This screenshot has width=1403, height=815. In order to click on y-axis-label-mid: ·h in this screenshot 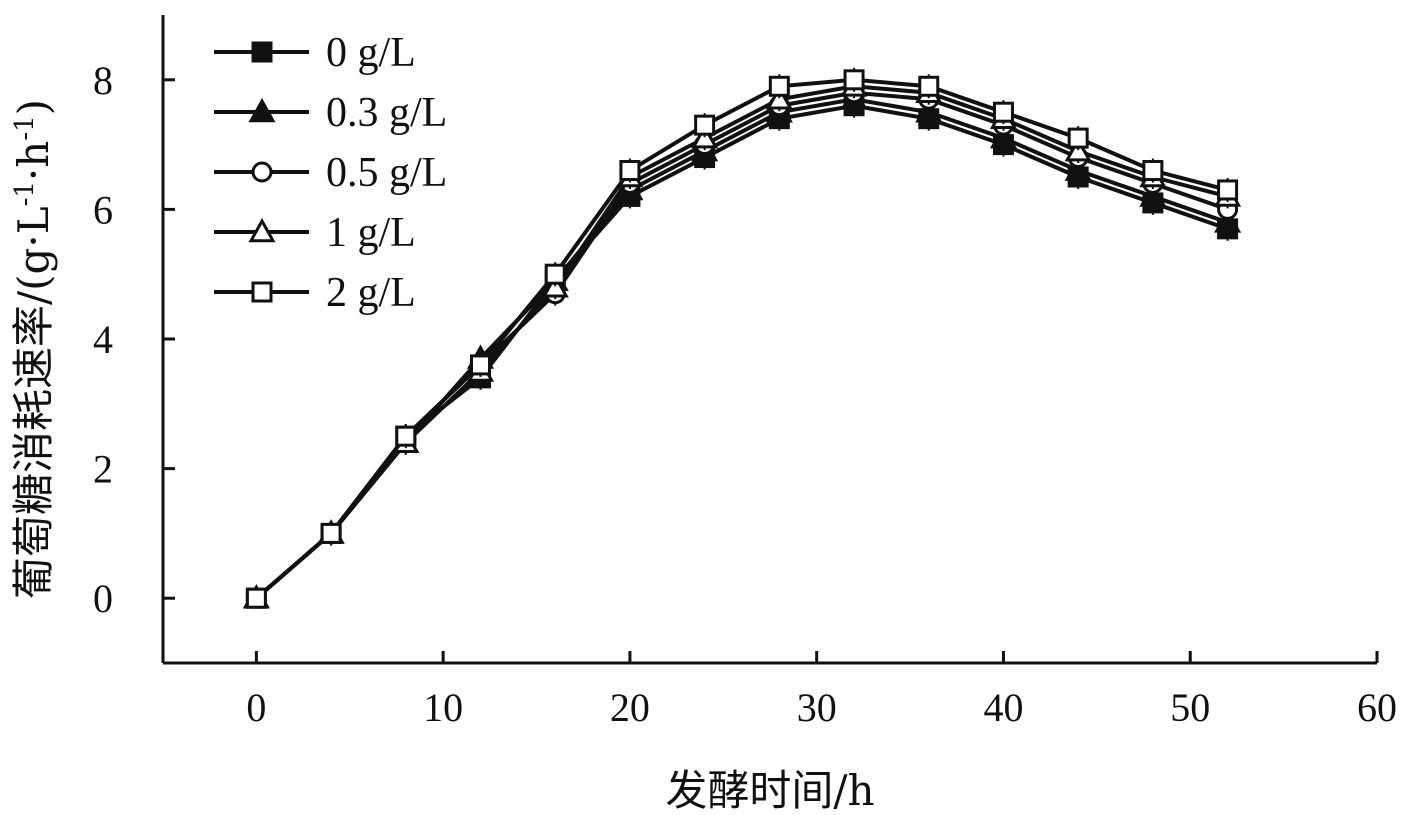, I will do `click(33, 161)`.